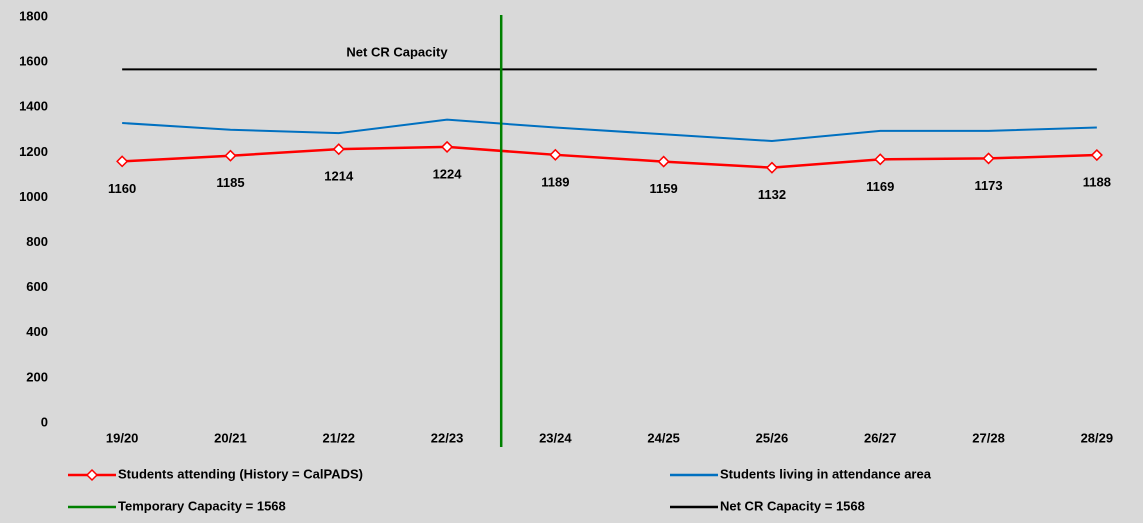  I want to click on x-tick-label: 26/27, so click(880, 437).